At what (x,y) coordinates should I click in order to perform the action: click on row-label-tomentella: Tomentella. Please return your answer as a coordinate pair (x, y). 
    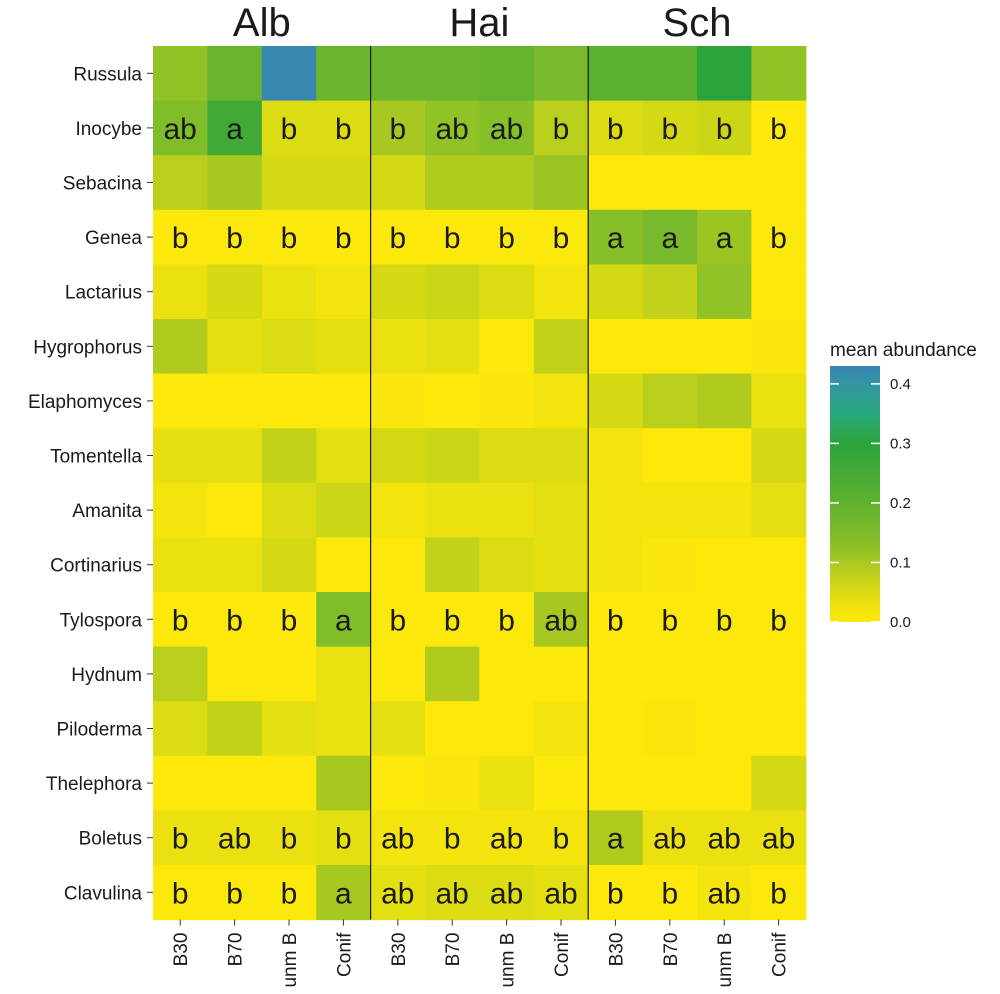
    Looking at the image, I should click on (96, 457).